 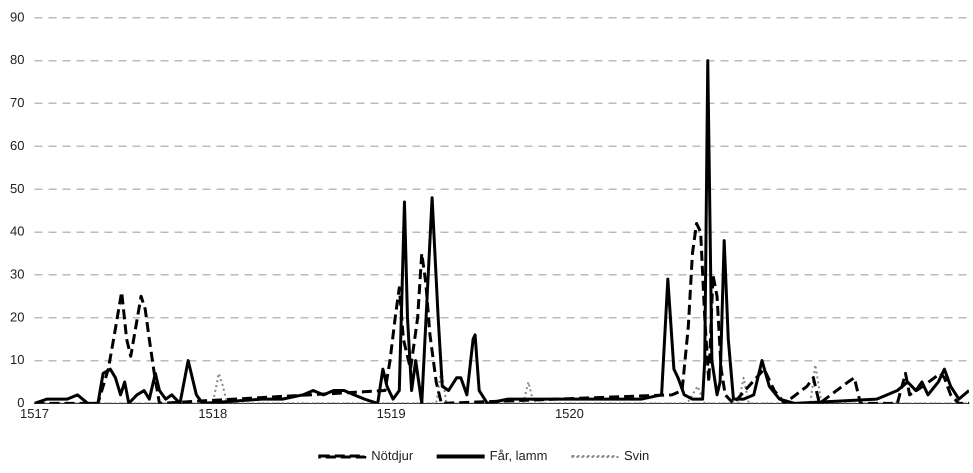 I want to click on x-tick-label: 1520, so click(x=569, y=413).